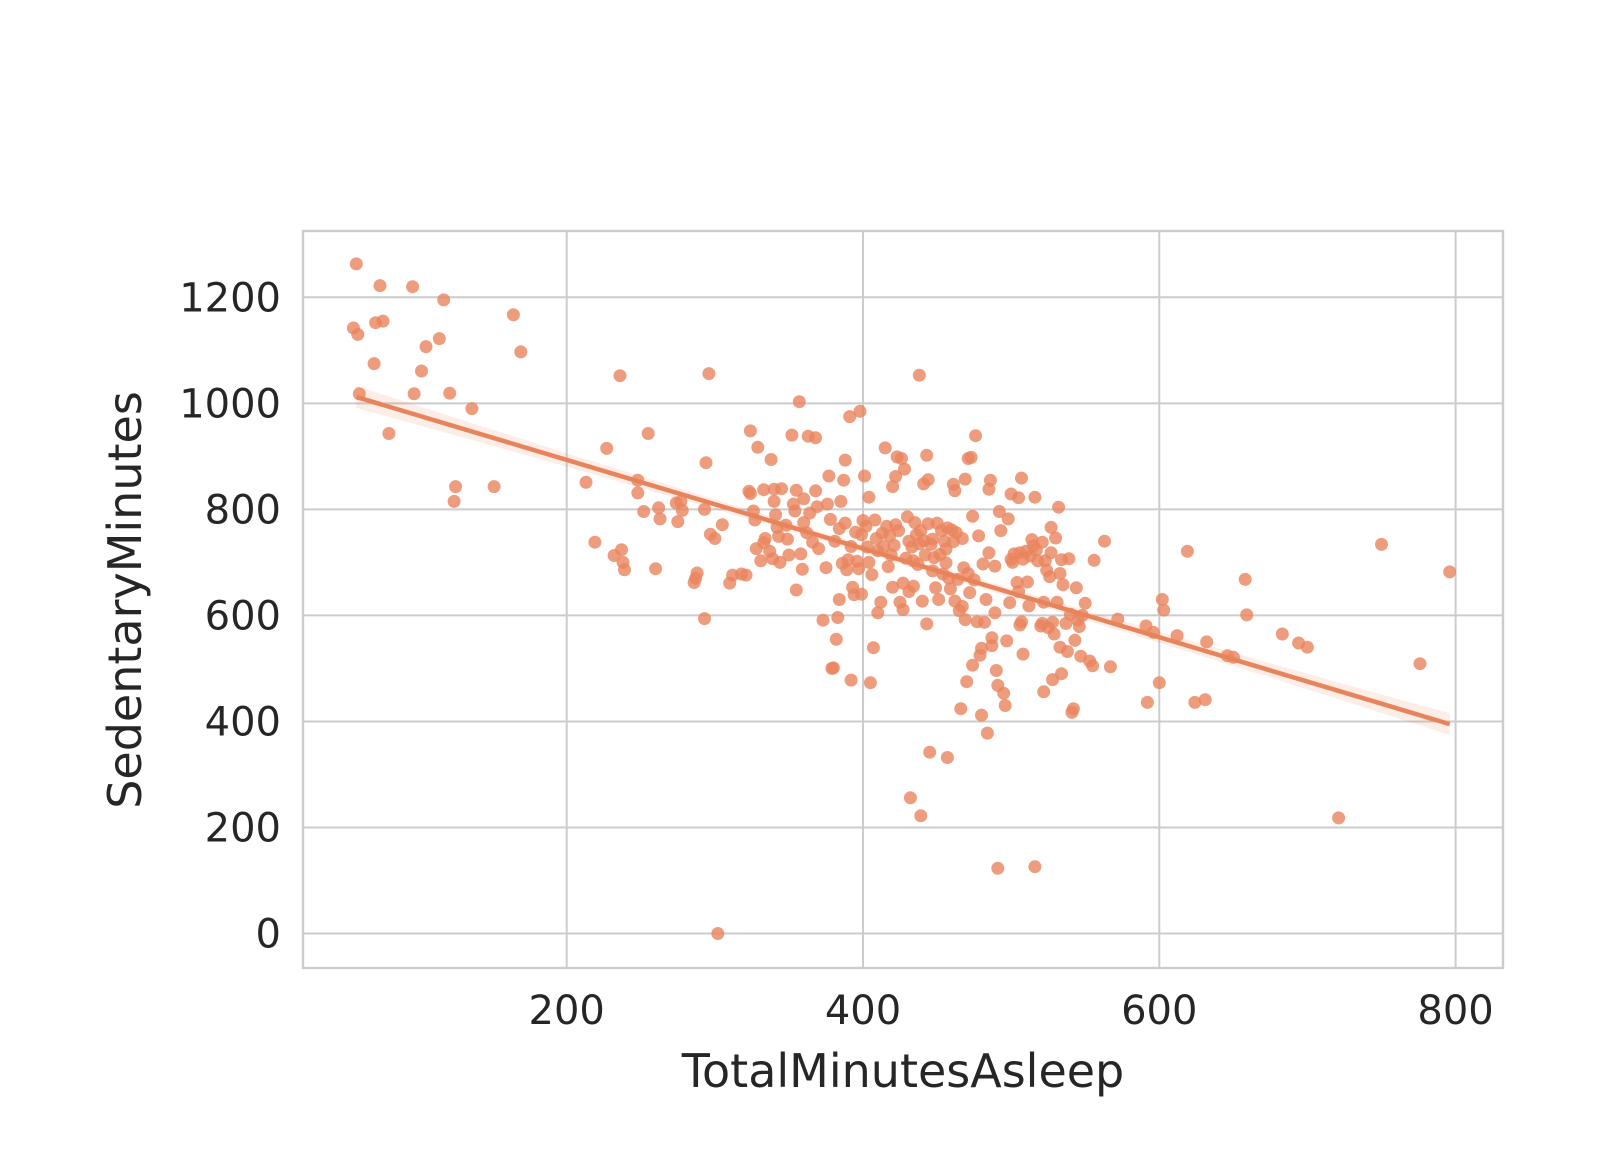  What do you see at coordinates (268, 935) in the screenshot?
I see `y-tick-label: 0` at bounding box center [268, 935].